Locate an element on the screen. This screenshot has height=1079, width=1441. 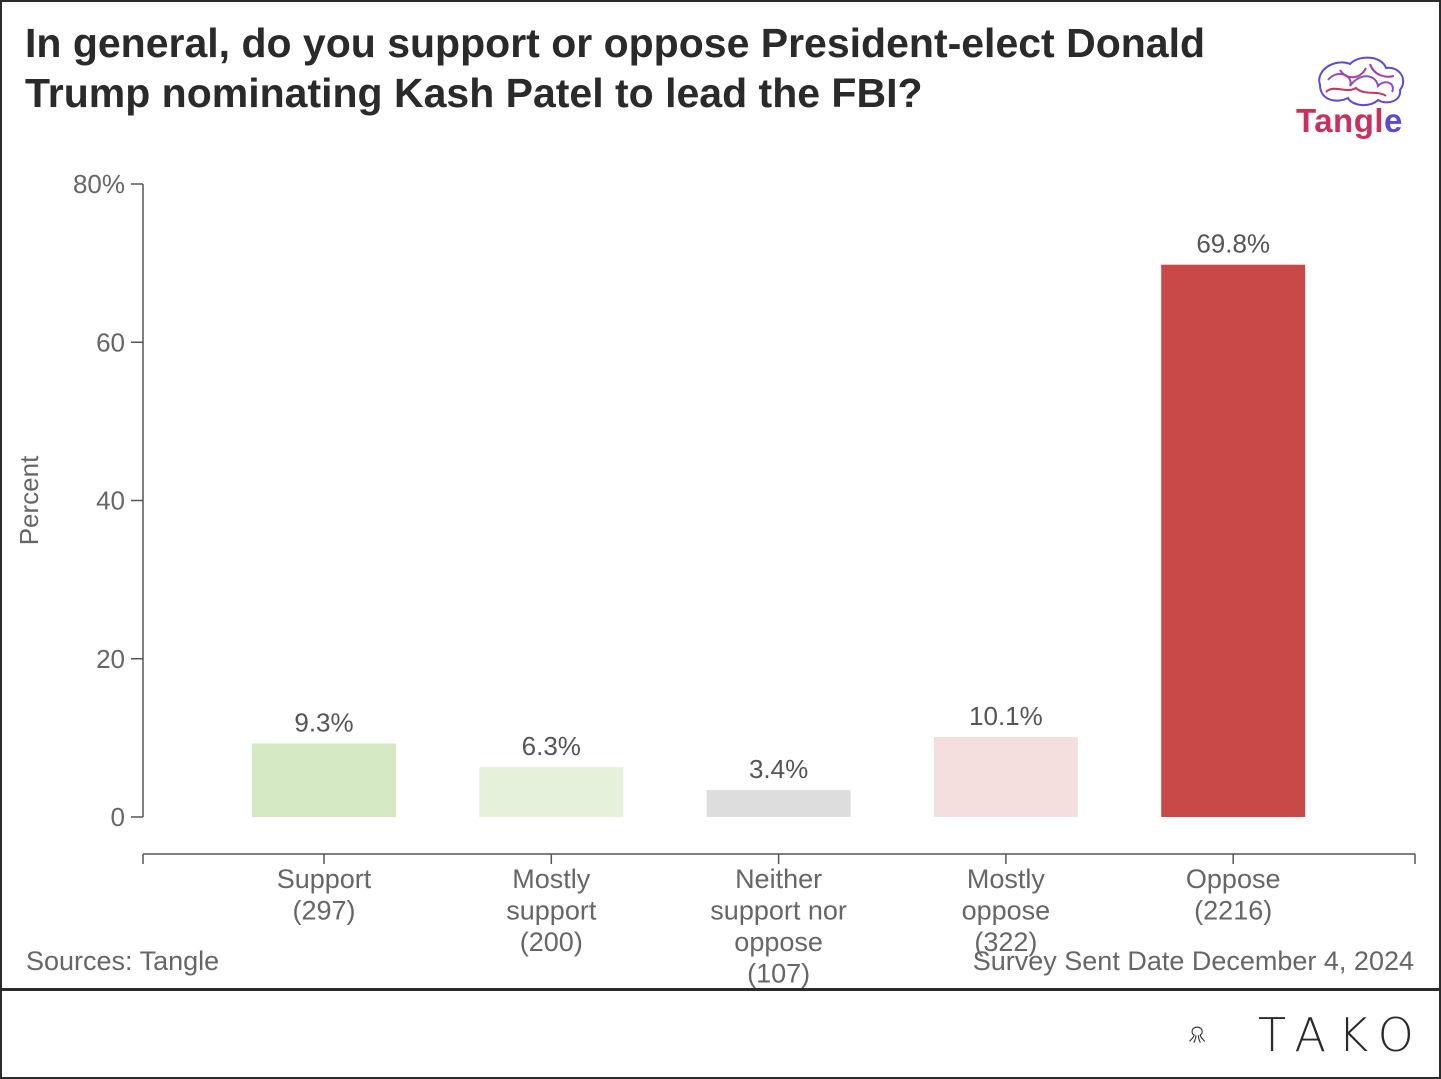
tangle-logo-text: Tangle is located at coordinates (1349, 121).